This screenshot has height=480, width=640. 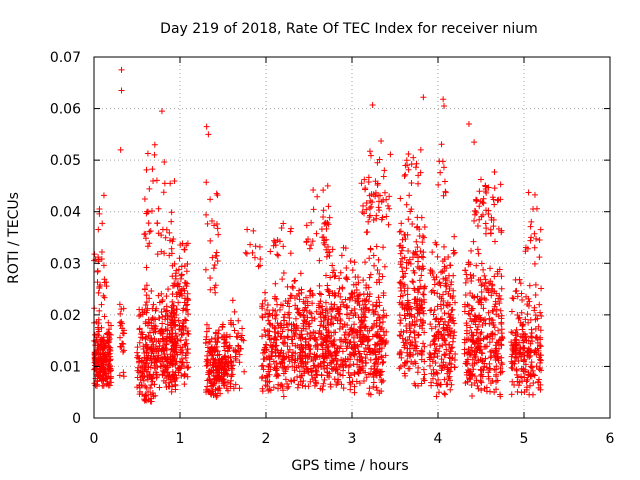 What do you see at coordinates (65, 367) in the screenshot?
I see `y-tick-label: 0.01` at bounding box center [65, 367].